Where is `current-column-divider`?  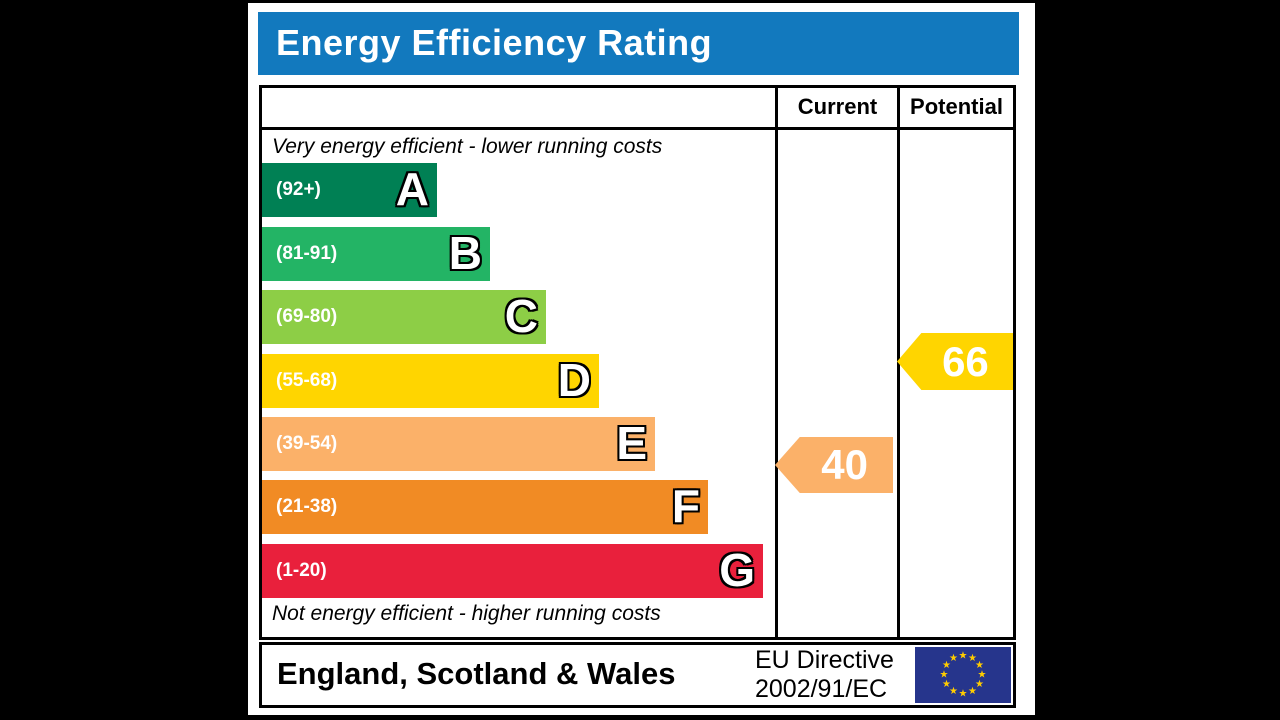 current-column-divider is located at coordinates (776, 362).